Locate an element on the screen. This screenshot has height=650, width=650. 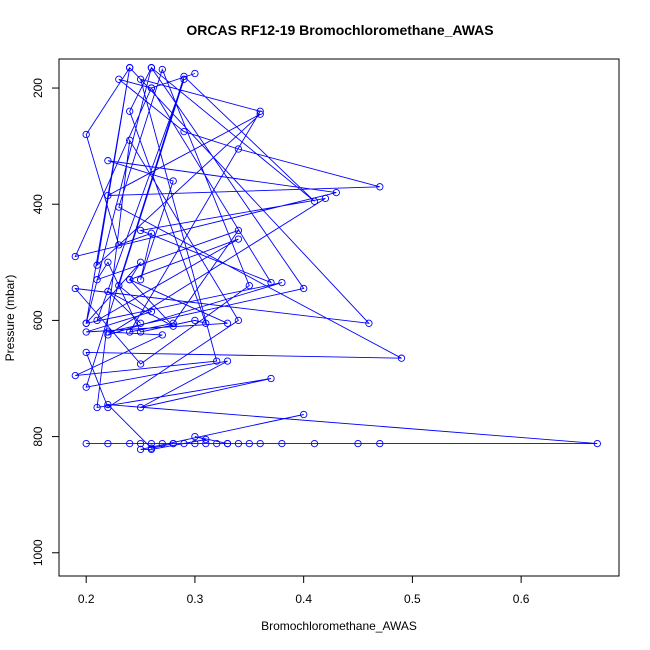
y-axis: 200 400 600 800 1000 is located at coordinates (45, 322).